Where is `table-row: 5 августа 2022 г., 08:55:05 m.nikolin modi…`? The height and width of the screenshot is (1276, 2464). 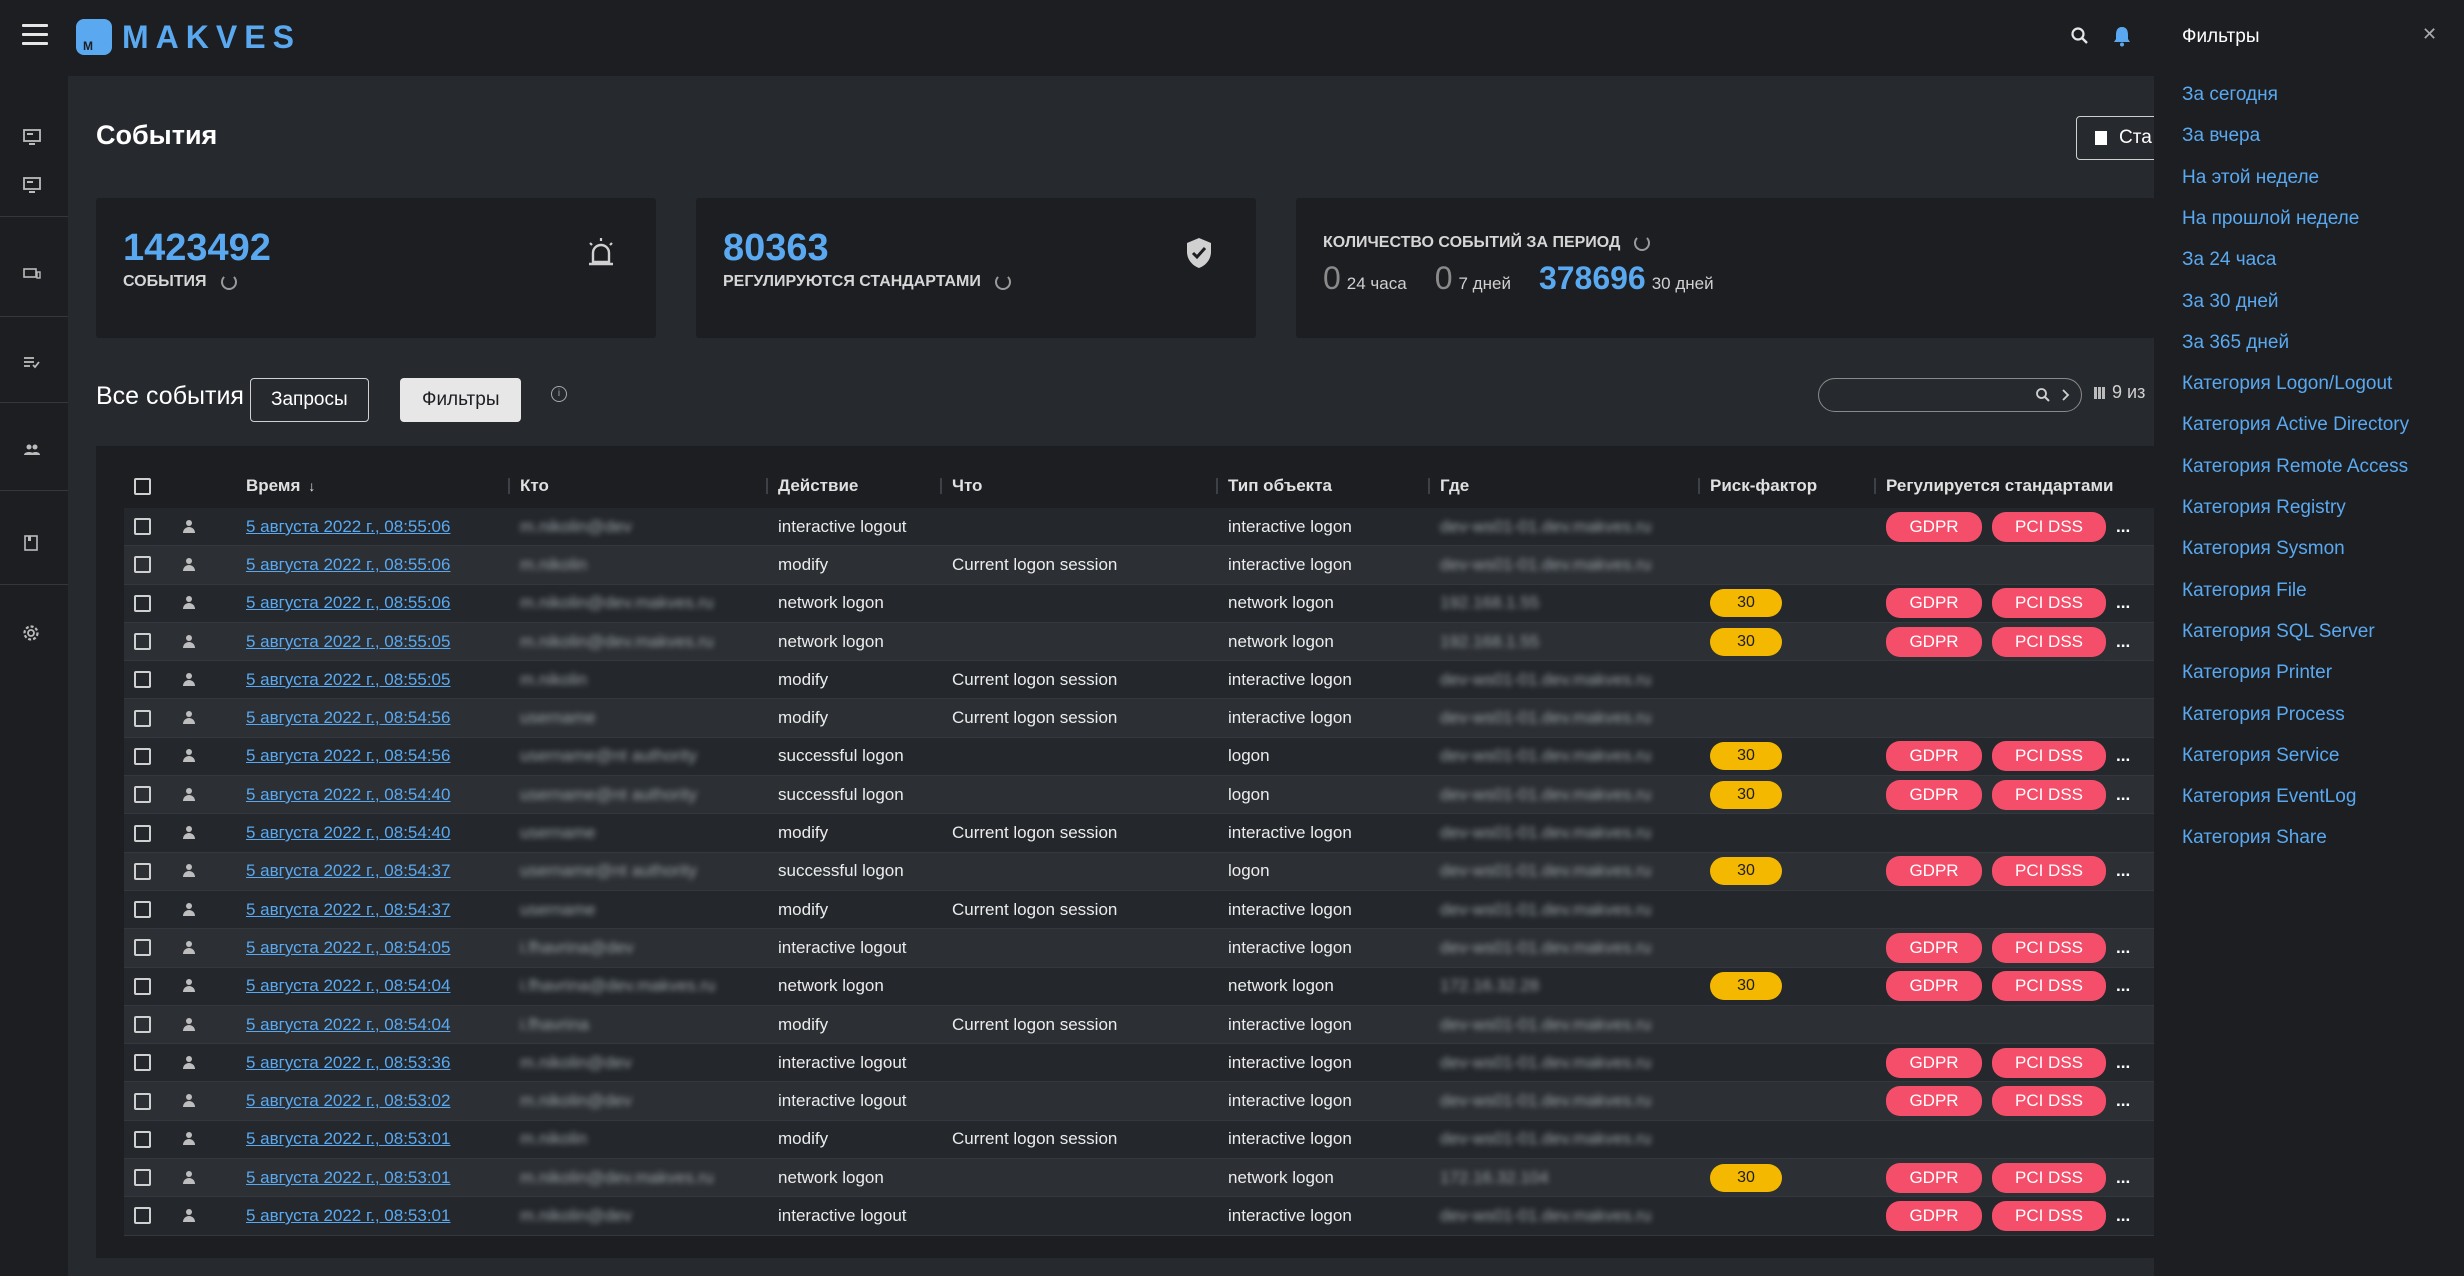
table-row: 5 августа 2022 г., 08:55:05 m.nikolin modi… is located at coordinates (1139, 680).